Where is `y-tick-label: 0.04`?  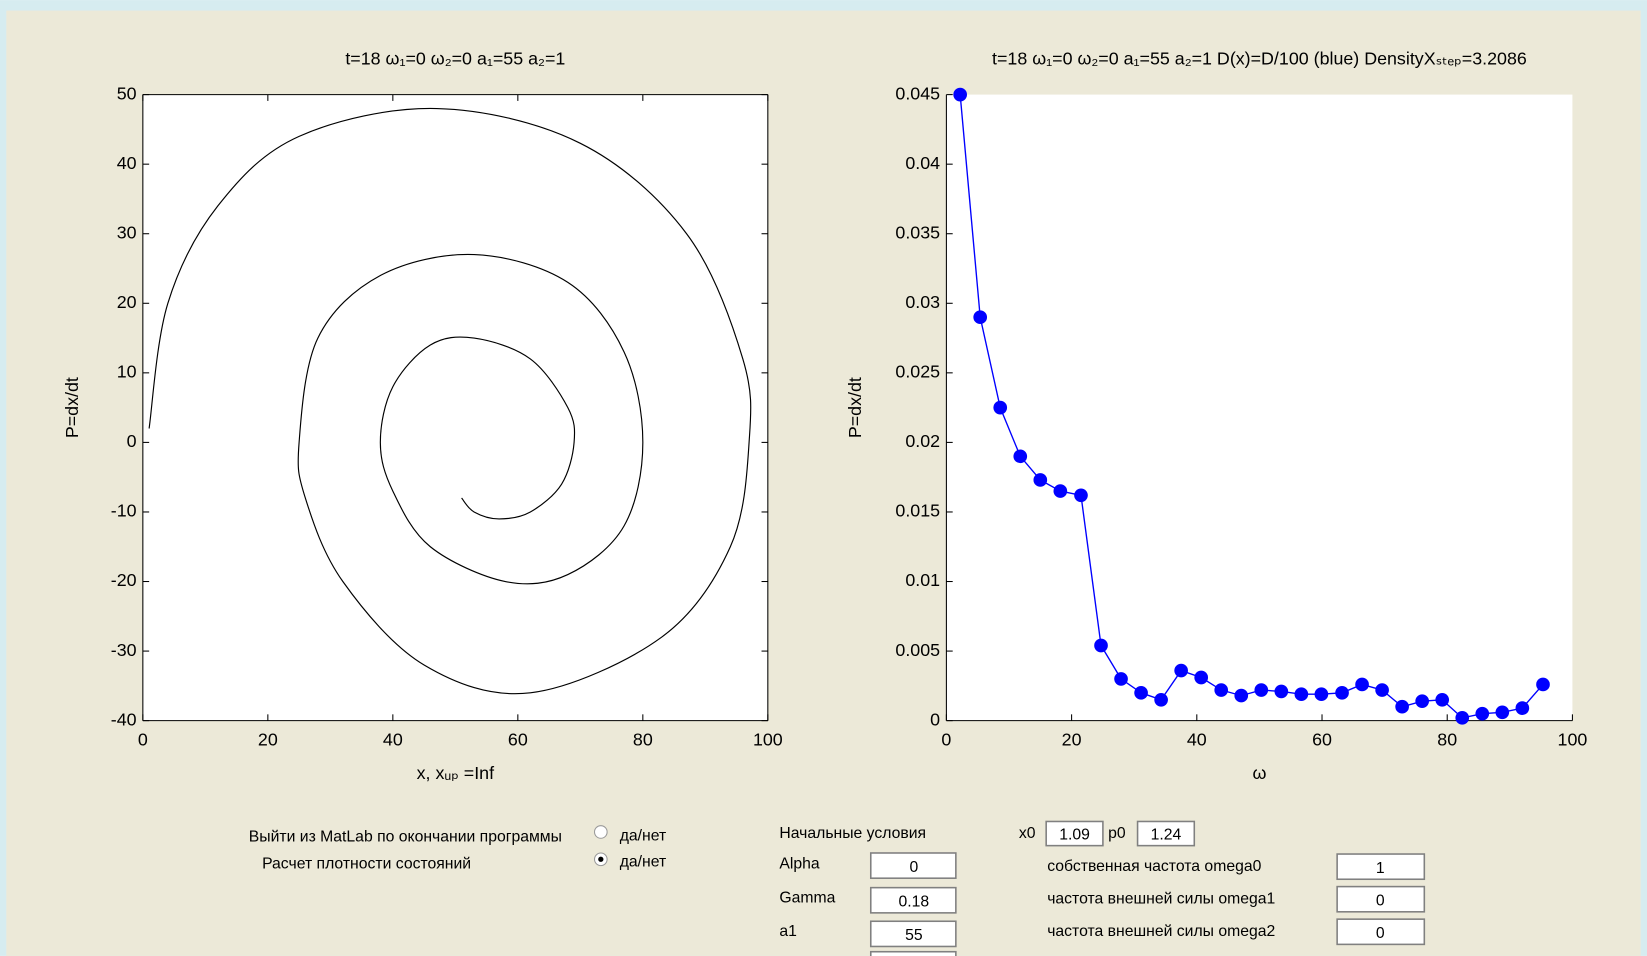 y-tick-label: 0.04 is located at coordinates (922, 163).